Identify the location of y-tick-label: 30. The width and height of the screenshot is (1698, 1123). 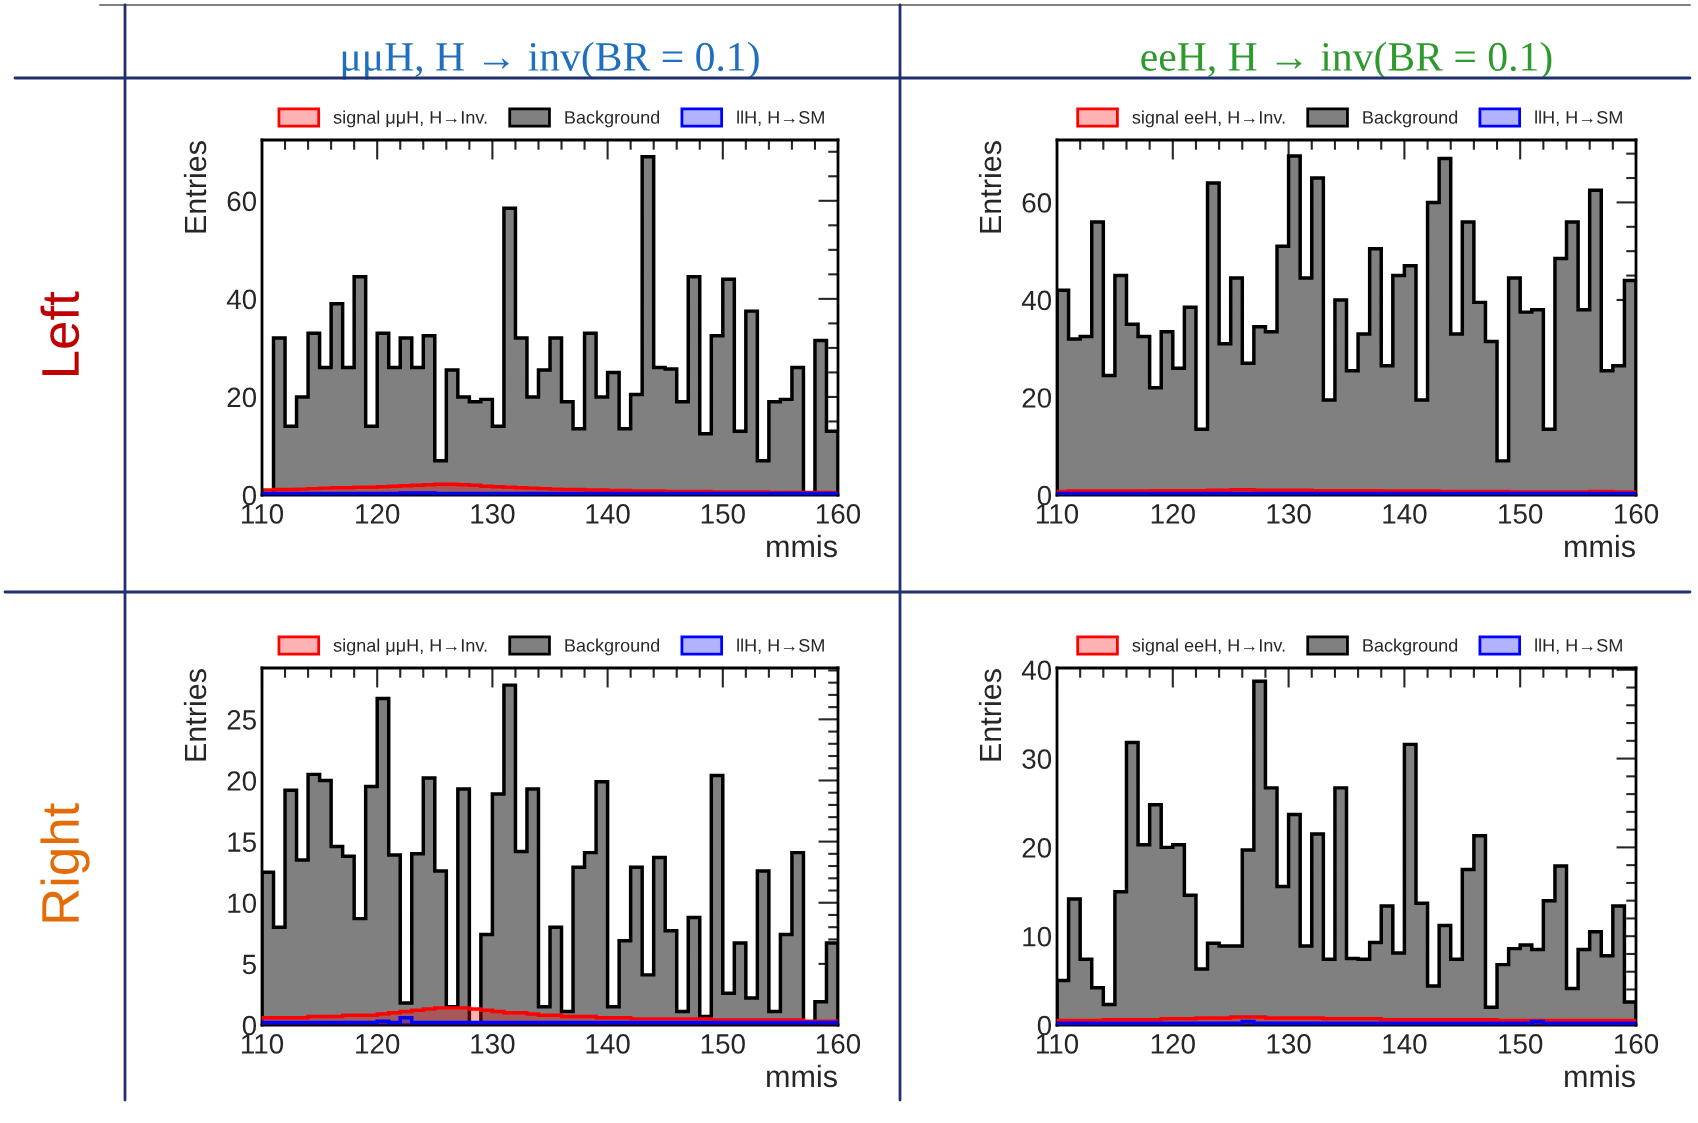
(1037, 759).